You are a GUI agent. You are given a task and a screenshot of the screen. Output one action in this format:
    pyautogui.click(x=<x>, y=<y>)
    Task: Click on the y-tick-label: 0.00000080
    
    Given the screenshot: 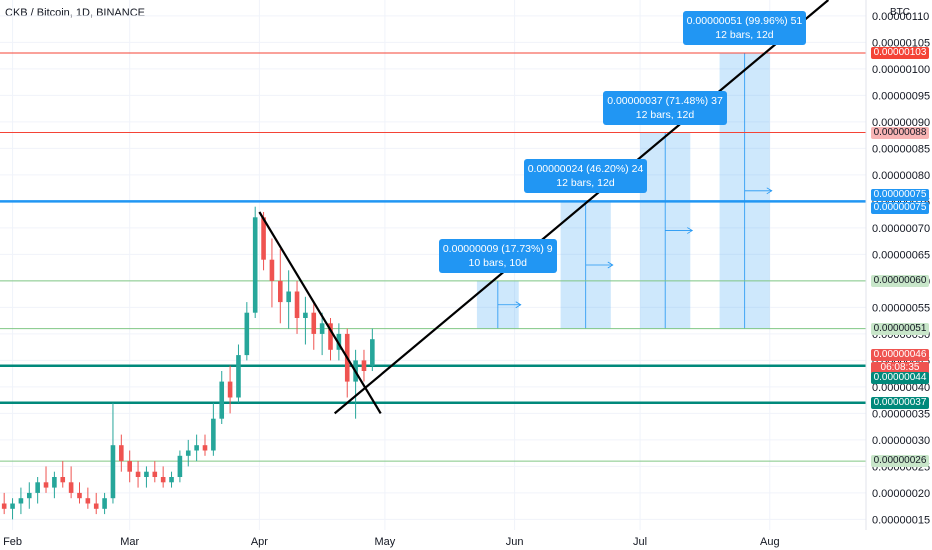 What is the action you would take?
    pyautogui.click(x=901, y=176)
    